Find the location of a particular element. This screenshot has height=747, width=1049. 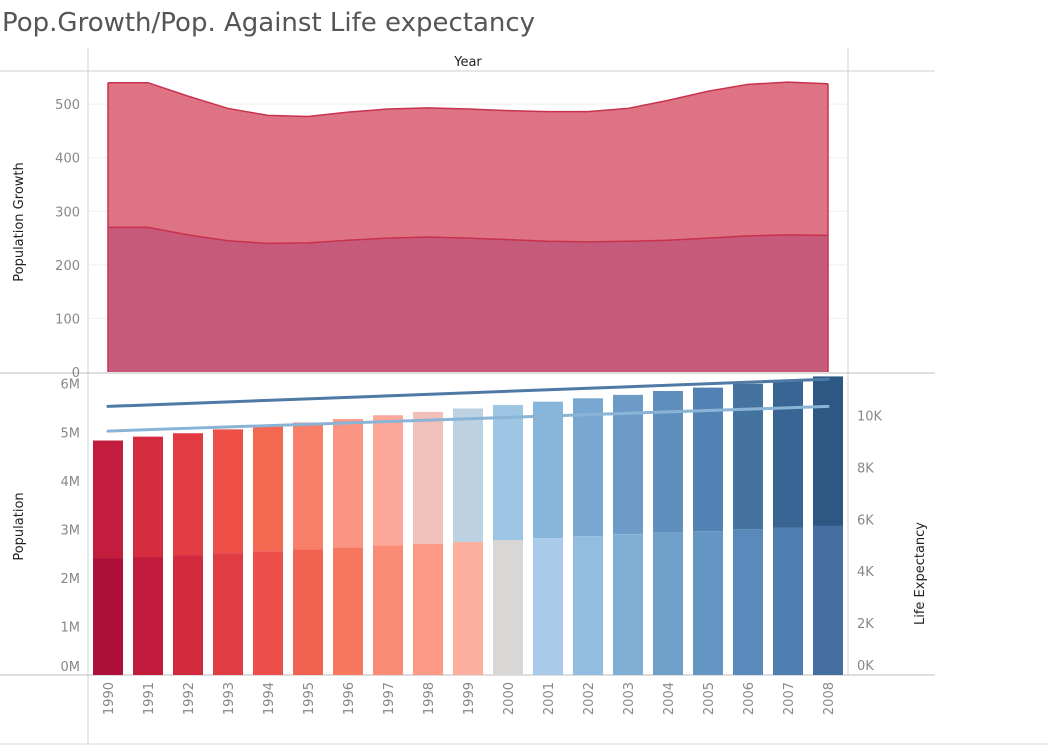

bar-lower-2008 is located at coordinates (828, 600).